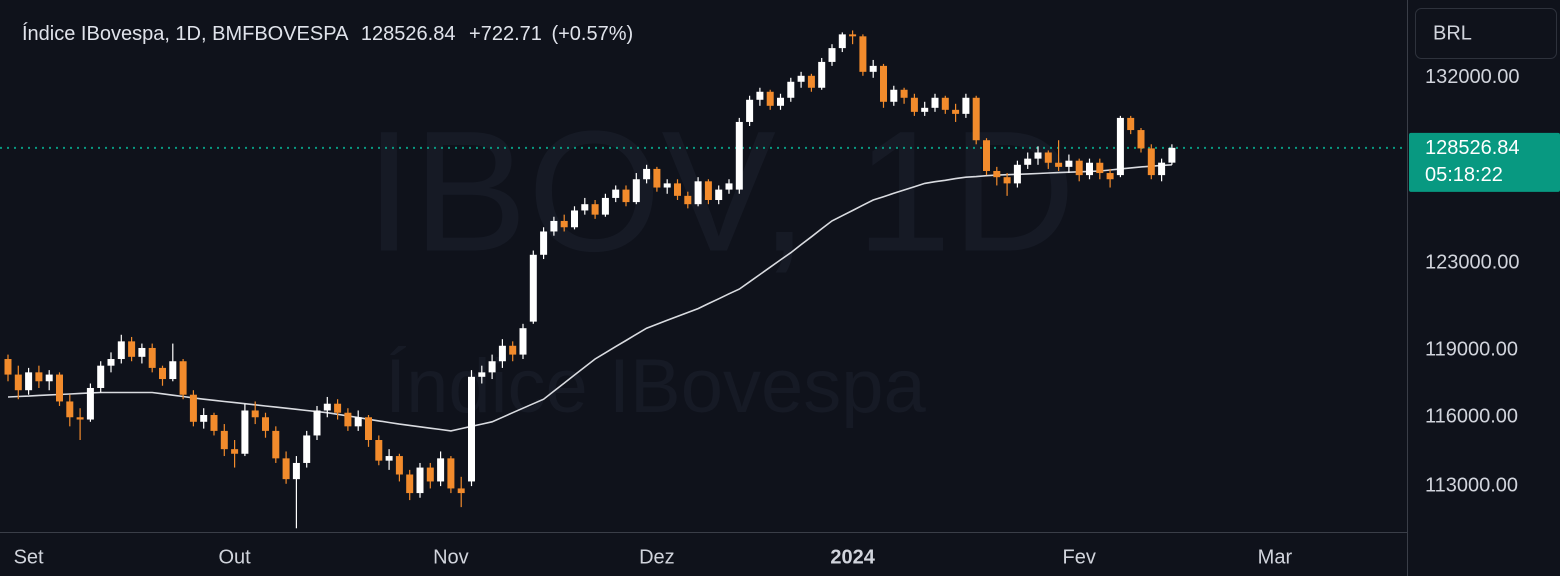 Image resolution: width=1560 pixels, height=576 pixels. I want to click on symbol-title: Índice IBovespa, 1D, BMFBOVESPA, so click(185, 33).